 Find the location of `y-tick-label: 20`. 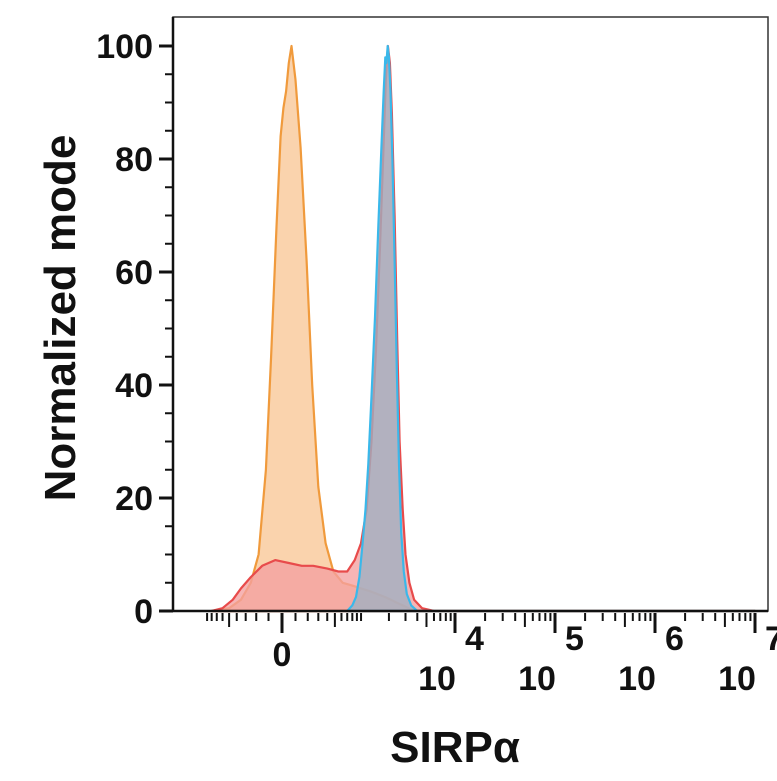

y-tick-label: 20 is located at coordinates (134, 499).